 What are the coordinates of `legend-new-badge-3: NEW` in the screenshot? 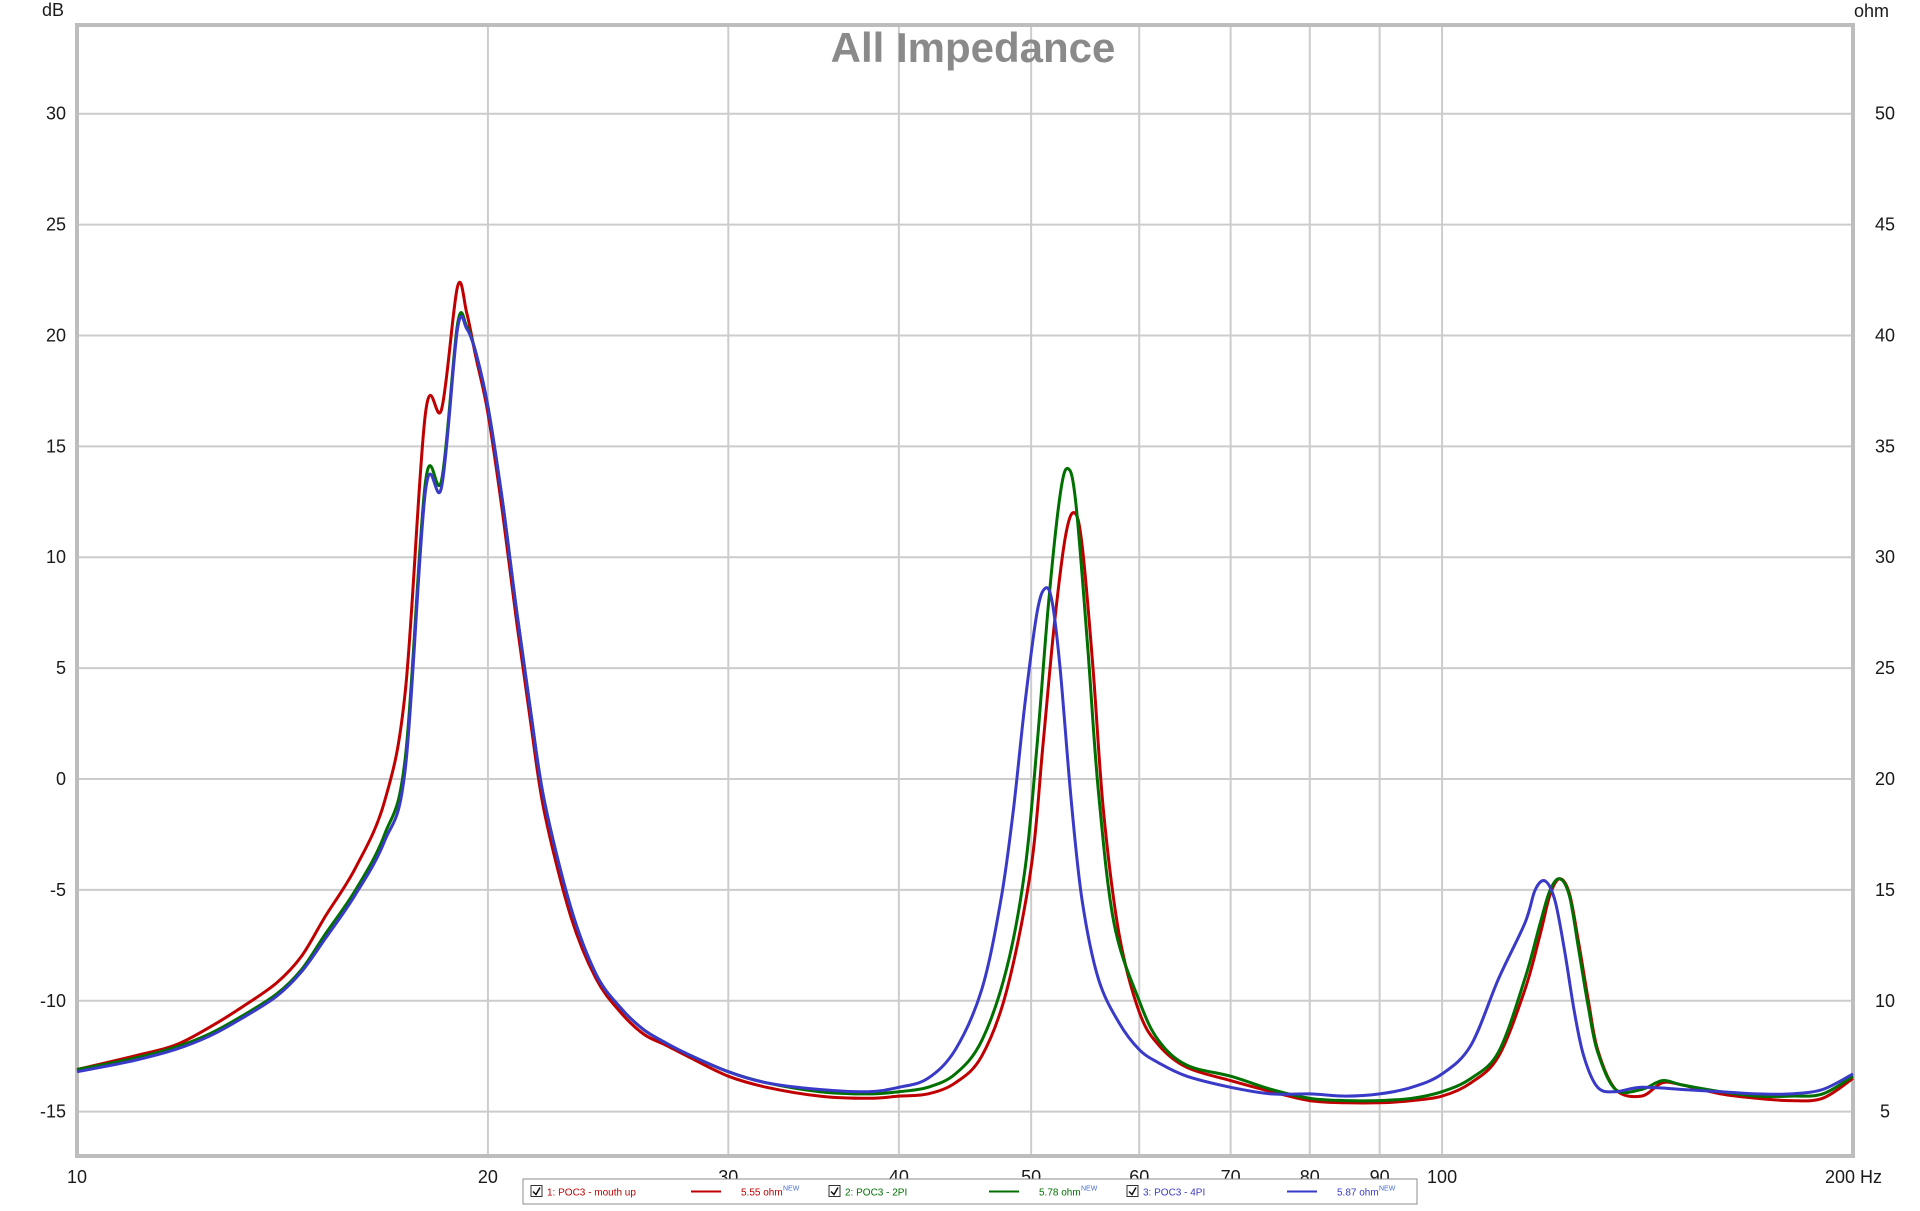 It's located at (1387, 1189).